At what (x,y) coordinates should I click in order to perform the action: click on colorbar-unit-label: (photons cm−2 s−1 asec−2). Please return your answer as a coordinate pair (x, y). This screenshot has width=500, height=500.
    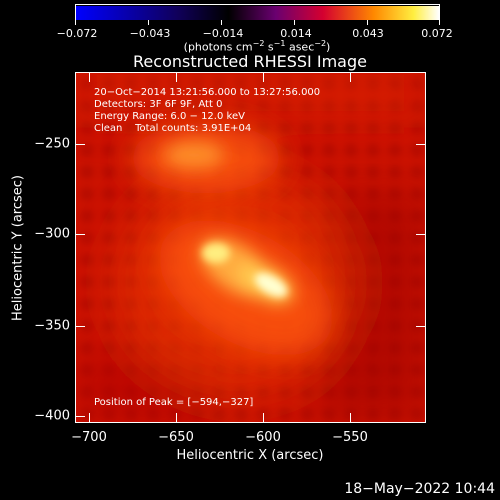
    Looking at the image, I should click on (257, 46).